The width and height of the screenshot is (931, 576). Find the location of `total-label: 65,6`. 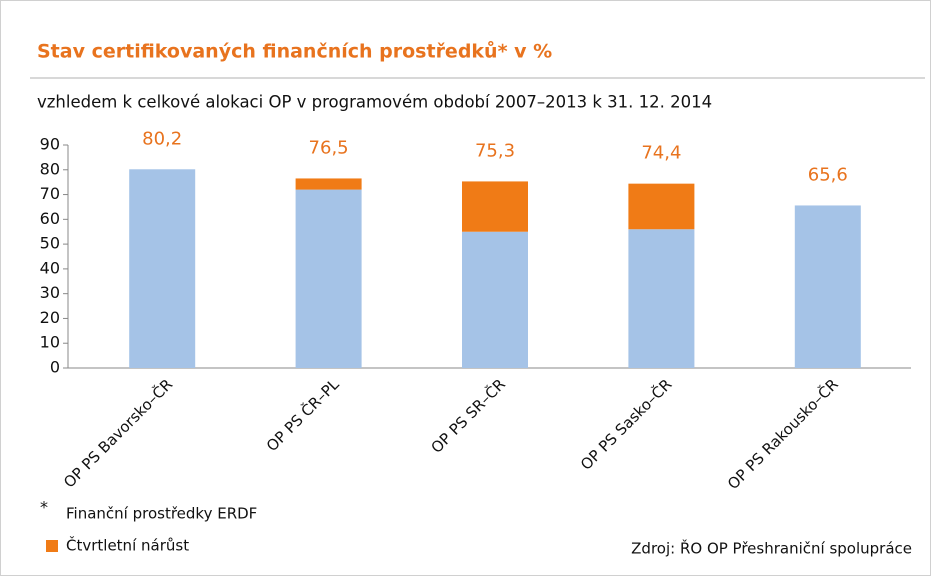

total-label: 65,6 is located at coordinates (828, 174).